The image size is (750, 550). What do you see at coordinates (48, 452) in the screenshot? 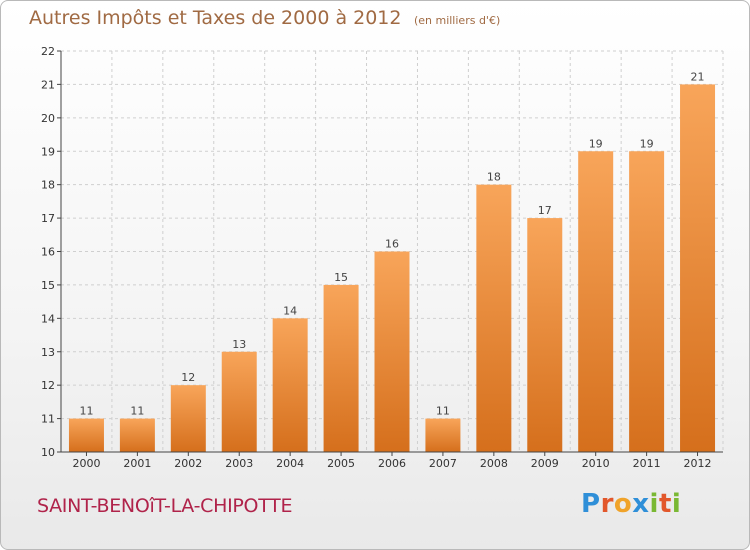
I see `y-tick-label: 10` at bounding box center [48, 452].